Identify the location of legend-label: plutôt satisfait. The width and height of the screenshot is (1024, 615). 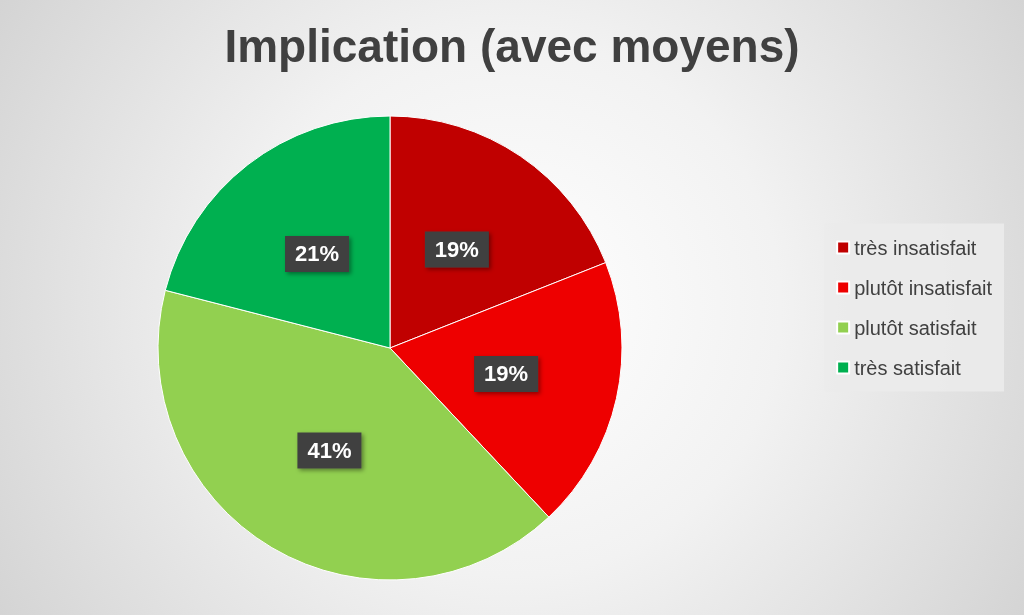
(915, 327).